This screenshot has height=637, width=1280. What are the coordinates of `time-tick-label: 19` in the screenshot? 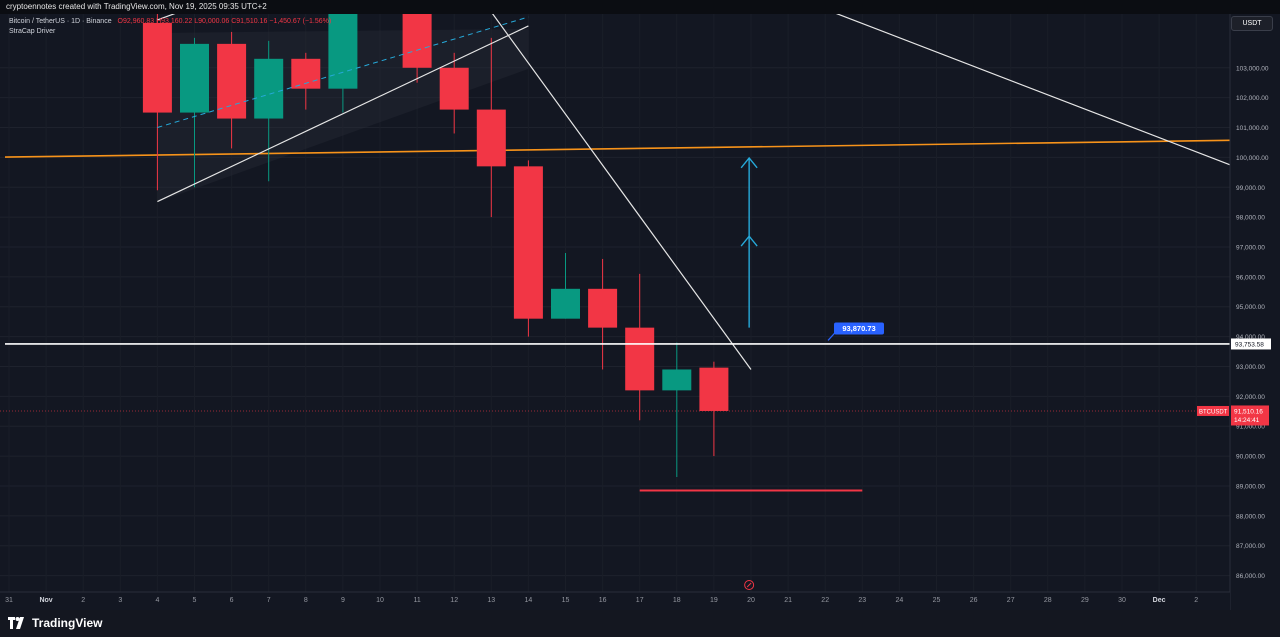 It's located at (714, 600).